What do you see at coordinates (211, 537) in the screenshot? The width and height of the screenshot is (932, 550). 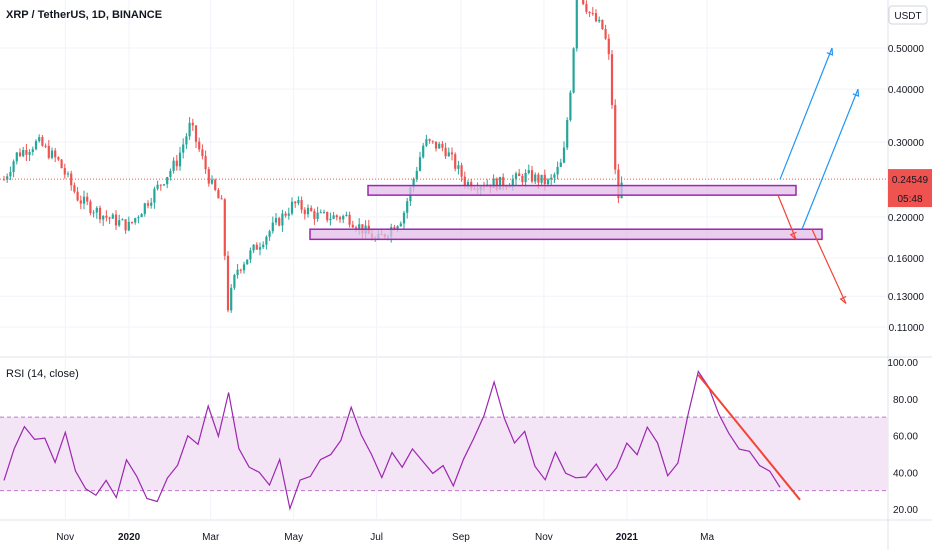 I see `time-tick-label: Mar` at bounding box center [211, 537].